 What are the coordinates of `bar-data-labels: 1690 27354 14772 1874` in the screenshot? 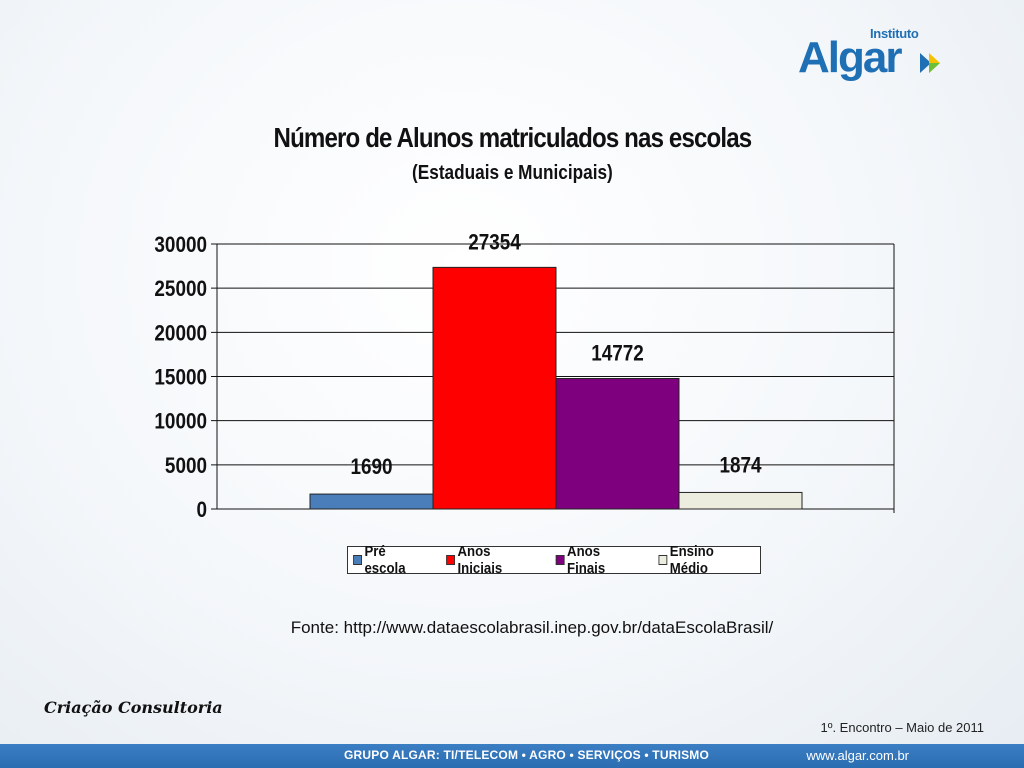 It's located at (556, 354).